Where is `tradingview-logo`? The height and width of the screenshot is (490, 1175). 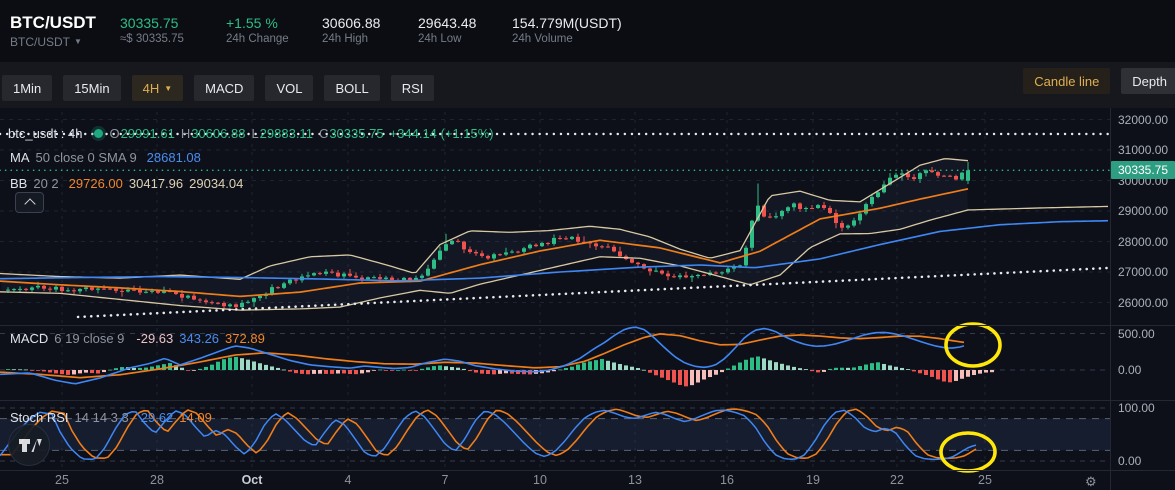 tradingview-logo is located at coordinates (29, 445).